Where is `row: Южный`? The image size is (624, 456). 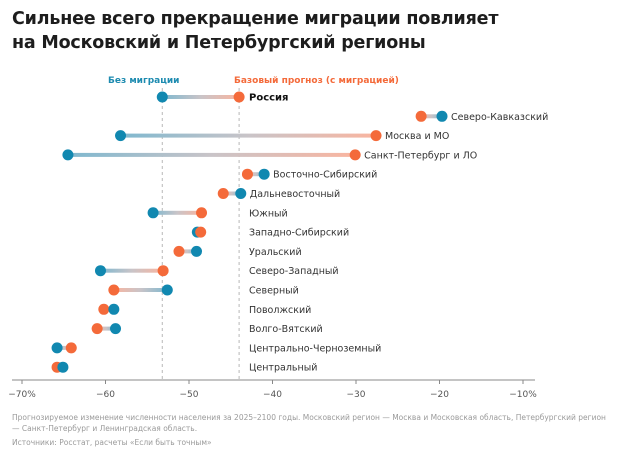
row: Южный is located at coordinates (217, 213).